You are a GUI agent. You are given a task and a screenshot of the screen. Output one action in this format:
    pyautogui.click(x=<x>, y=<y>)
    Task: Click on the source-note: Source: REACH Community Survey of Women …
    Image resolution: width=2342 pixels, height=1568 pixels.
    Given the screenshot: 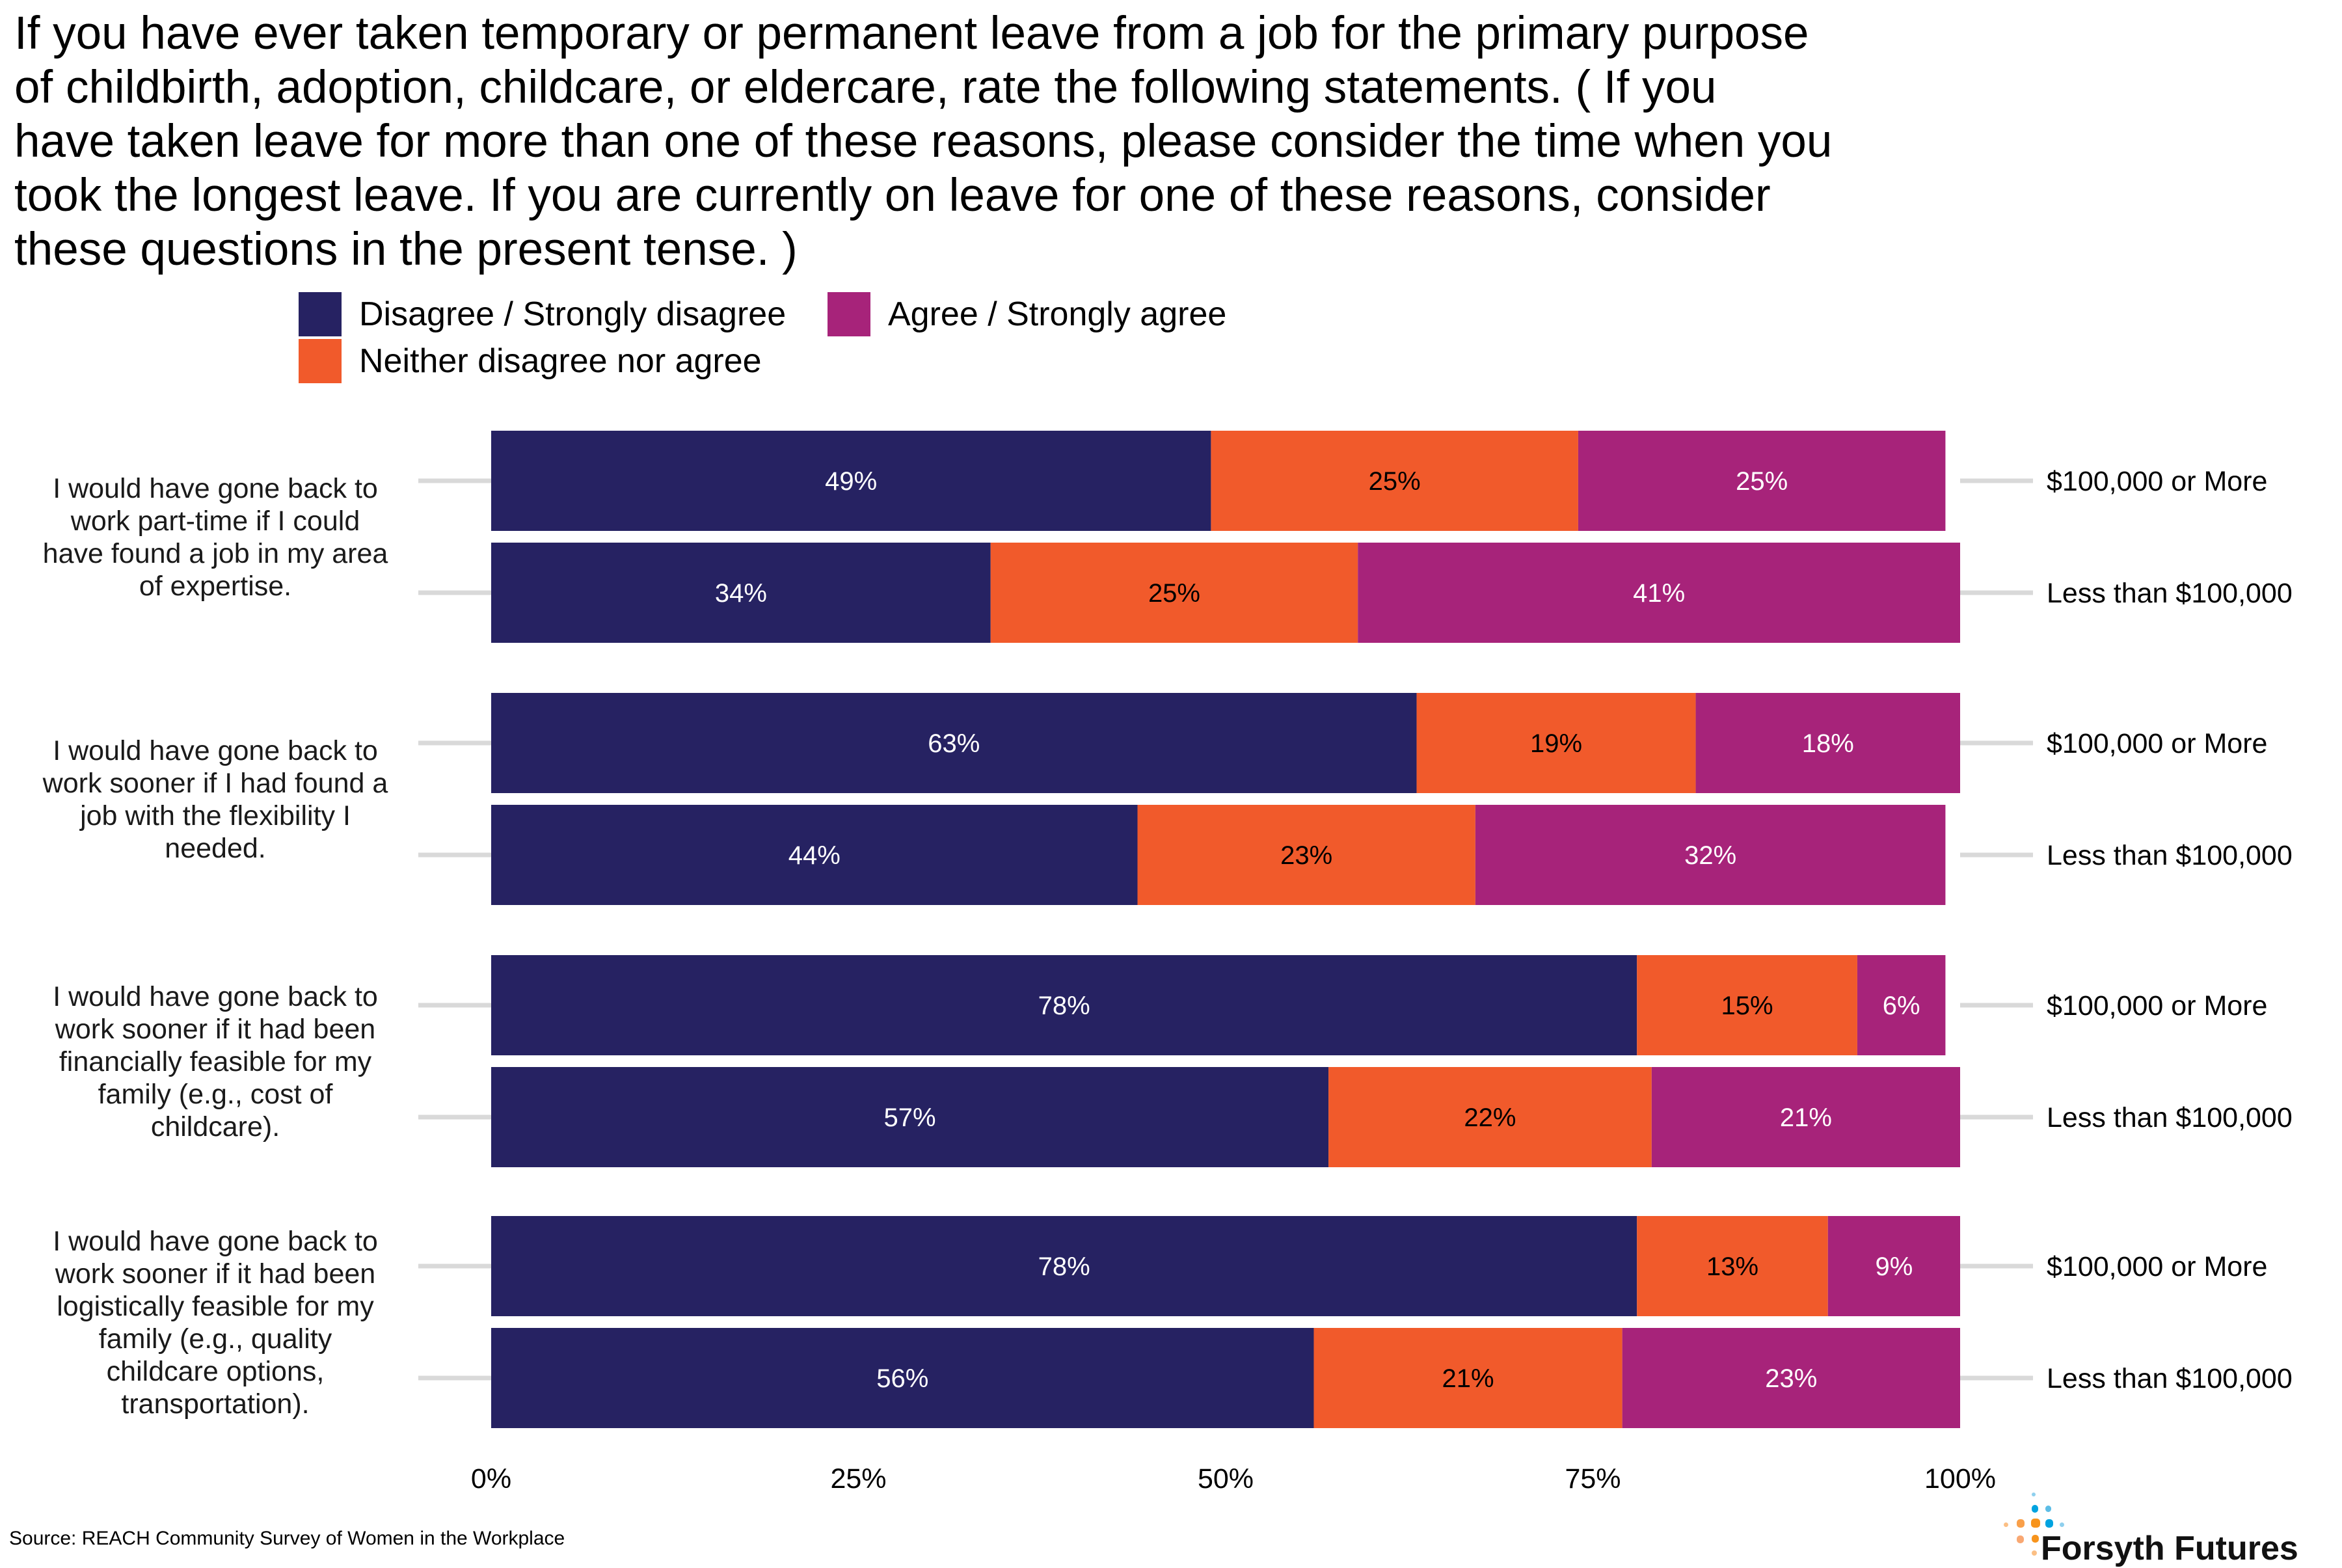 What is the action you would take?
    pyautogui.click(x=287, y=1538)
    